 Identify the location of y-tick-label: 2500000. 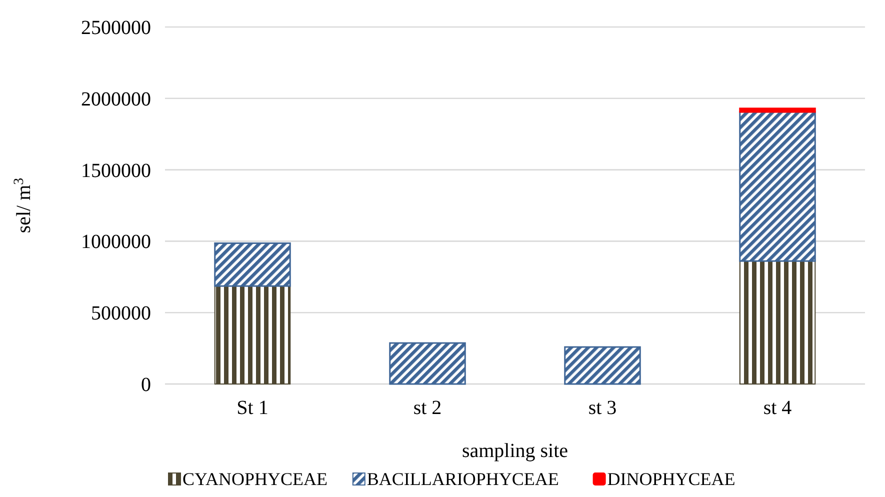
(116, 28).